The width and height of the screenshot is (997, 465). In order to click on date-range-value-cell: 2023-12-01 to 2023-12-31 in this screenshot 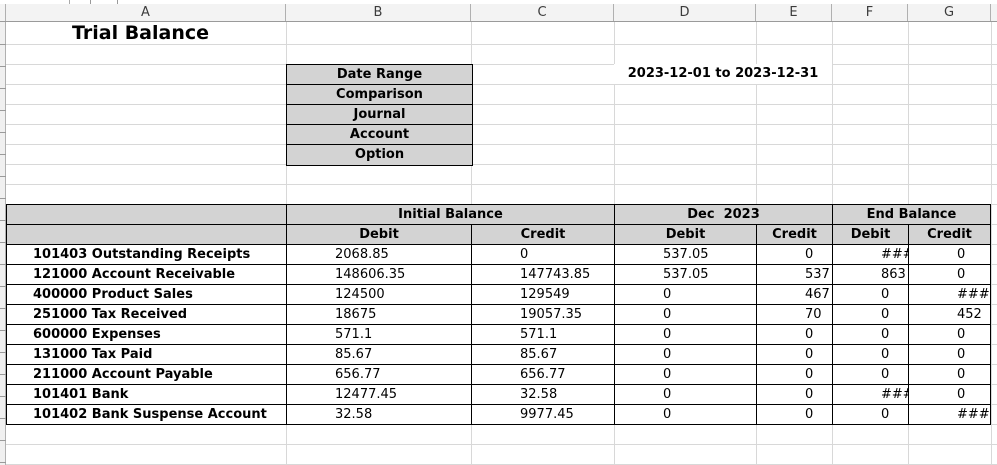, I will do `click(723, 74)`.